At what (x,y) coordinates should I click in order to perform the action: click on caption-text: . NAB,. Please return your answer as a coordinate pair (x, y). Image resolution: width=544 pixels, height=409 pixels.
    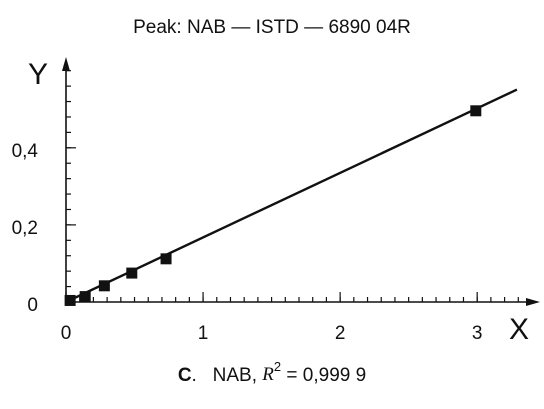
    Looking at the image, I should click on (227, 375).